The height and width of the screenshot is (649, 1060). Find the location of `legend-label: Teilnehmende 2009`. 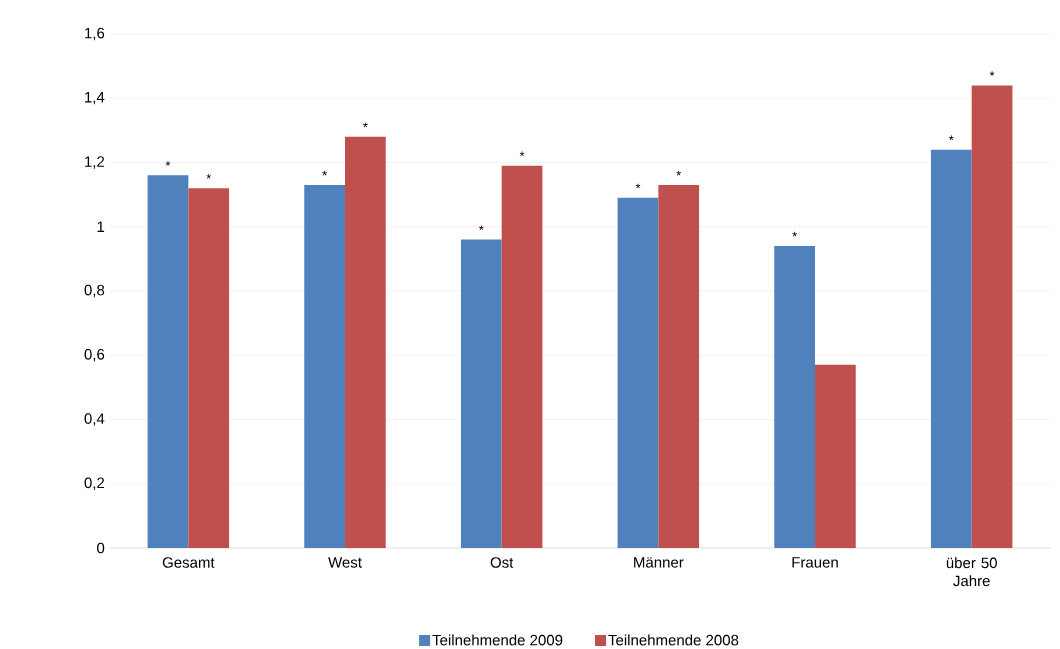

legend-label: Teilnehmende 2009 is located at coordinates (497, 640).